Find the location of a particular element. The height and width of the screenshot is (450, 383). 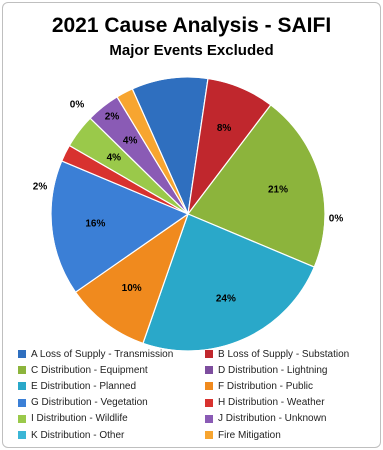

legend-label: E Distribution - Planned is located at coordinates (84, 386).